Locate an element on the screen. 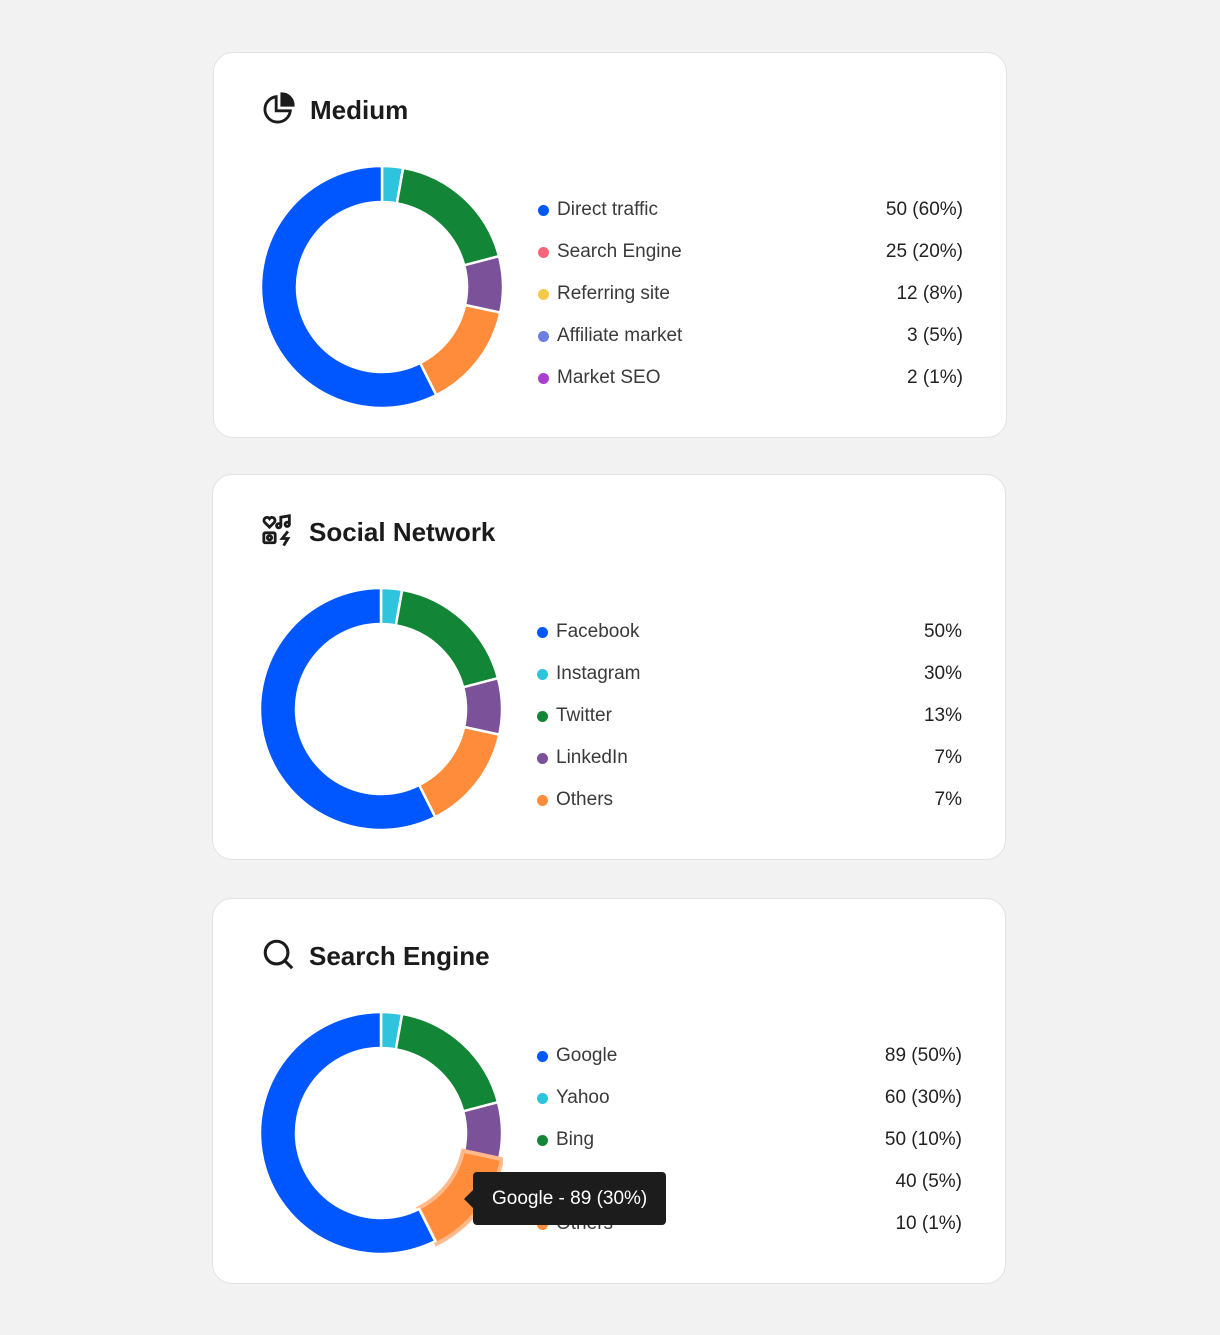 This screenshot has height=1335, width=1220. legend-value: 50 (10%) is located at coordinates (923, 1139).